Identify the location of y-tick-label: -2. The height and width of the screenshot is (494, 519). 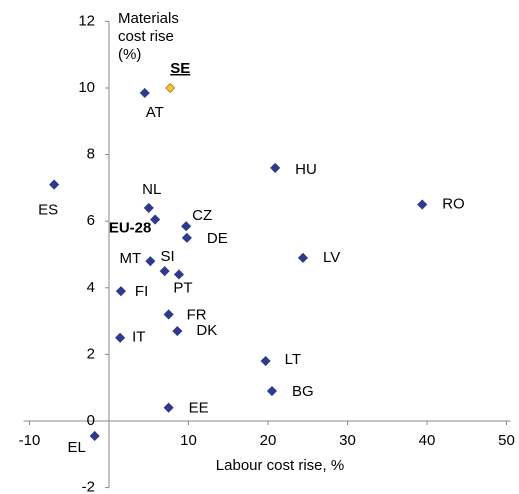
(88, 486).